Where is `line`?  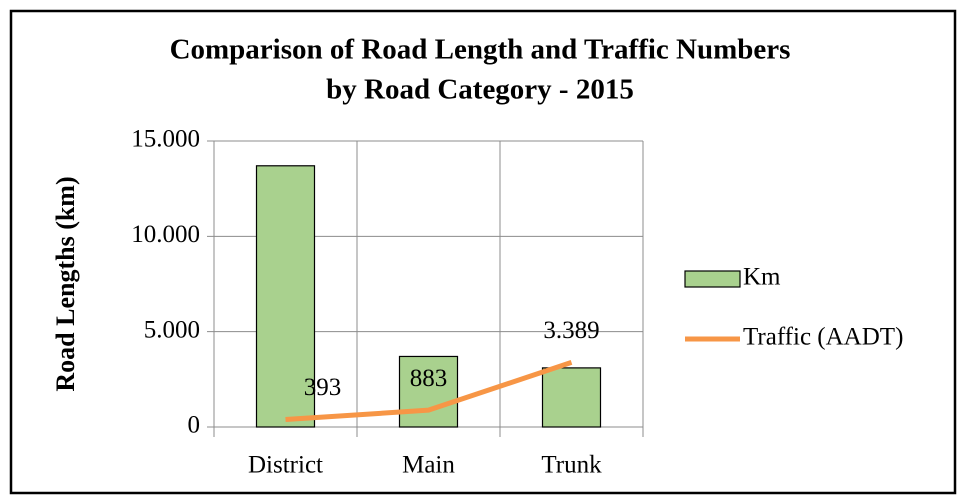 line is located at coordinates (429, 391).